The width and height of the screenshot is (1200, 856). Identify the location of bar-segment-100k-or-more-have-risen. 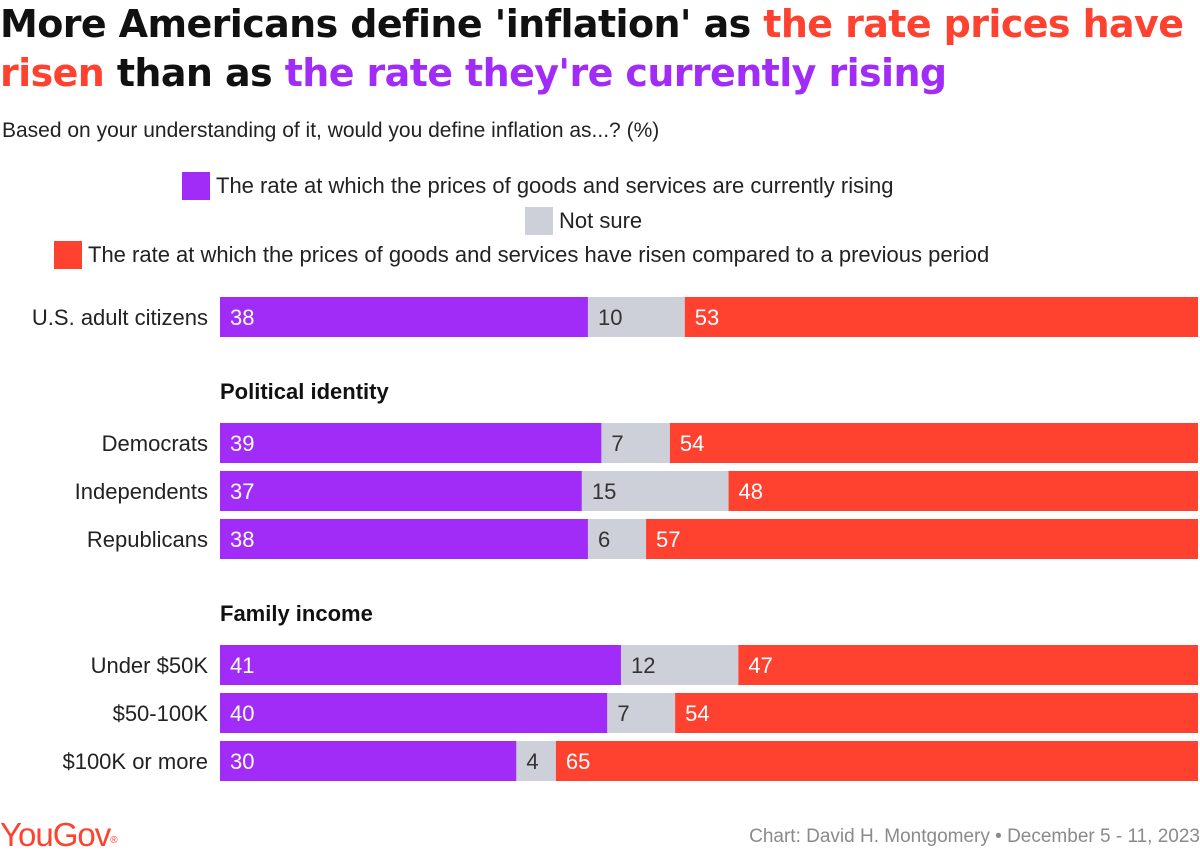
(876, 761).